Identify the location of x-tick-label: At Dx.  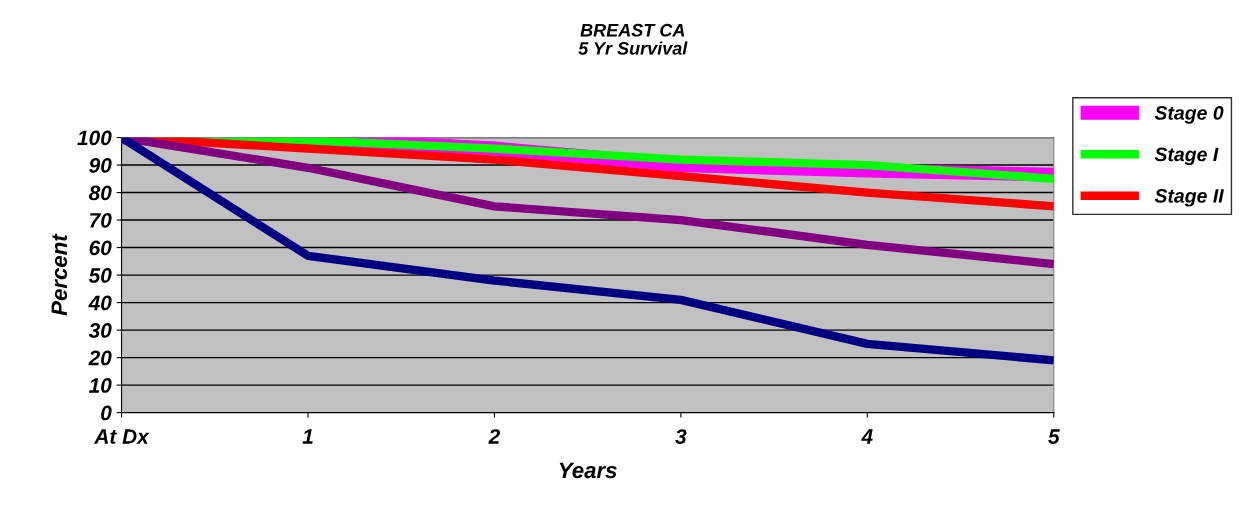
(121, 436).